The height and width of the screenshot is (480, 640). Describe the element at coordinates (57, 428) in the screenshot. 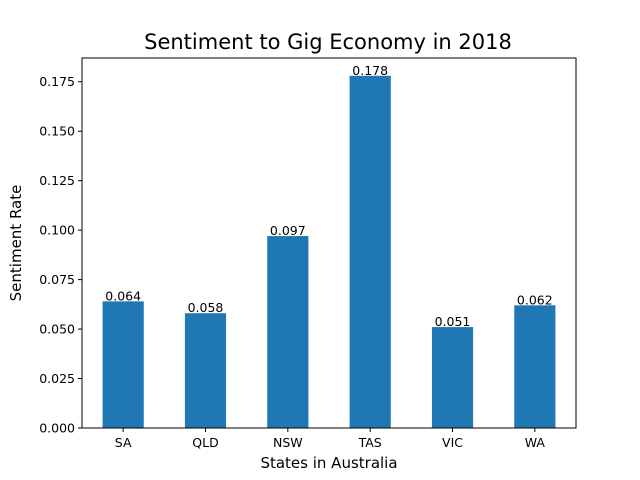

I see `y-tick-label: 0.000` at that location.